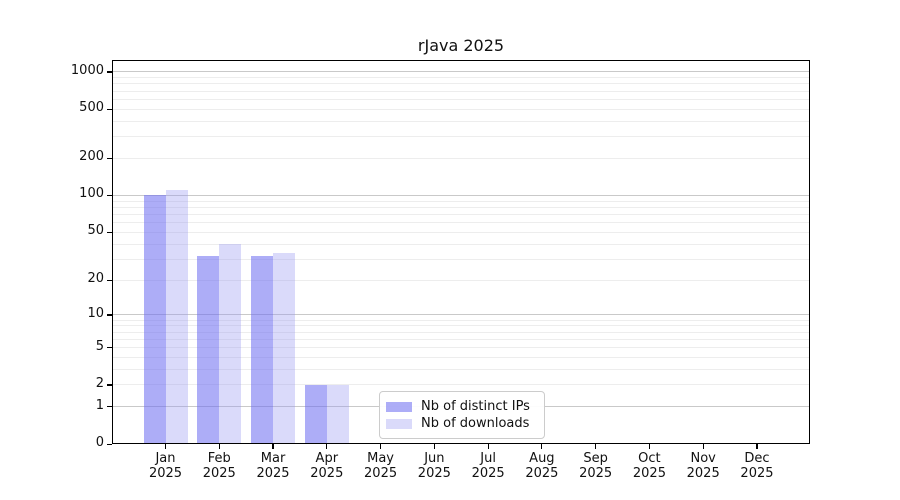 The image size is (900, 500). What do you see at coordinates (91, 157) in the screenshot?
I see `y-tick-label-200: 200` at bounding box center [91, 157].